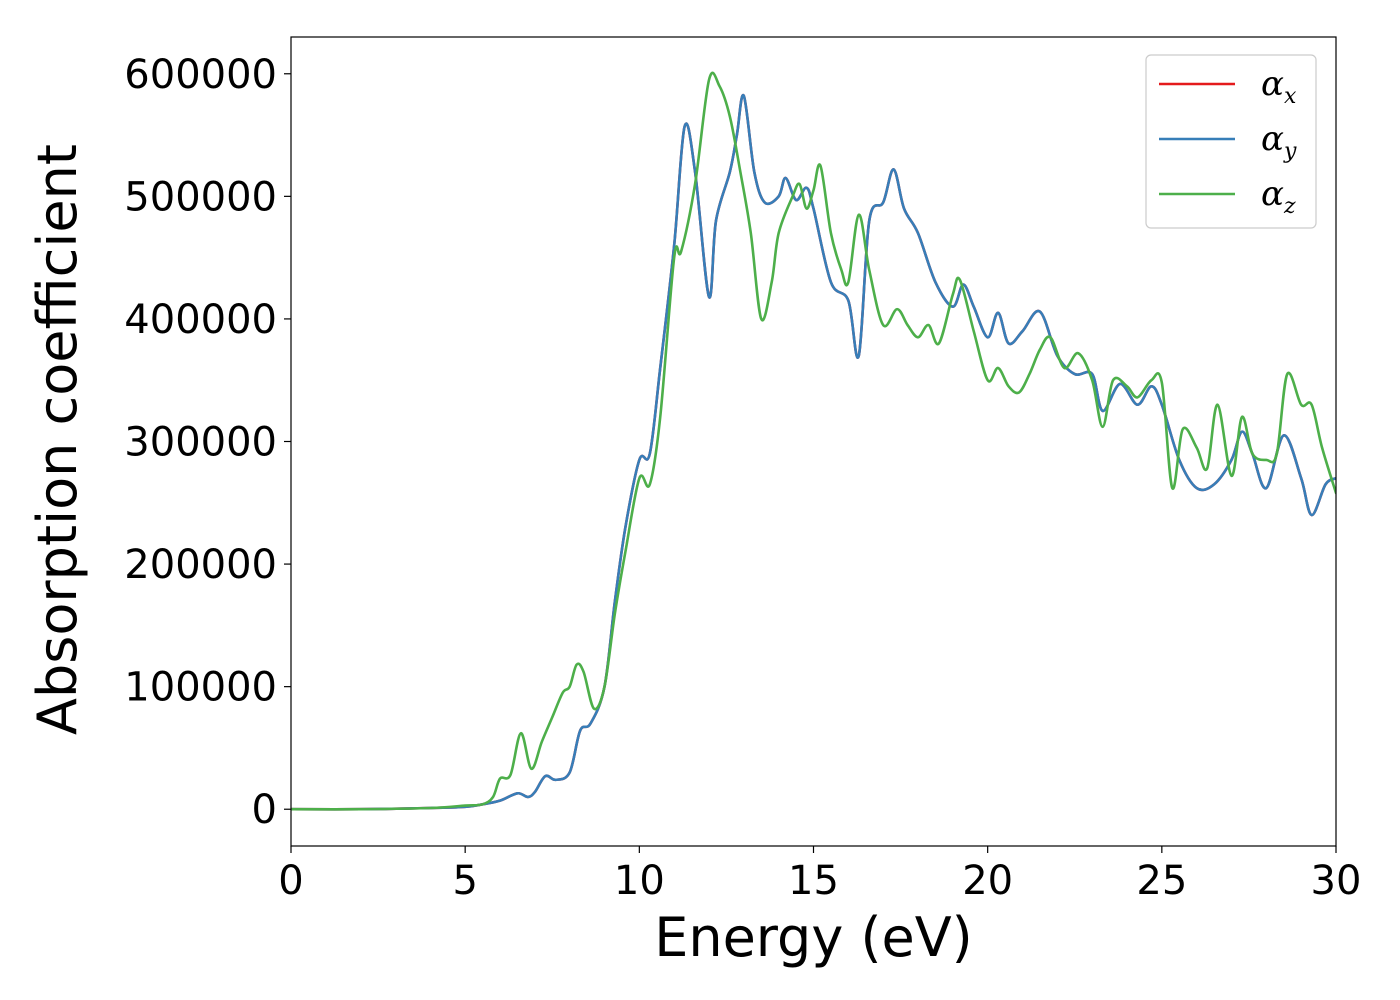  I want to click on y-tick-label: 600000, so click(200, 75).